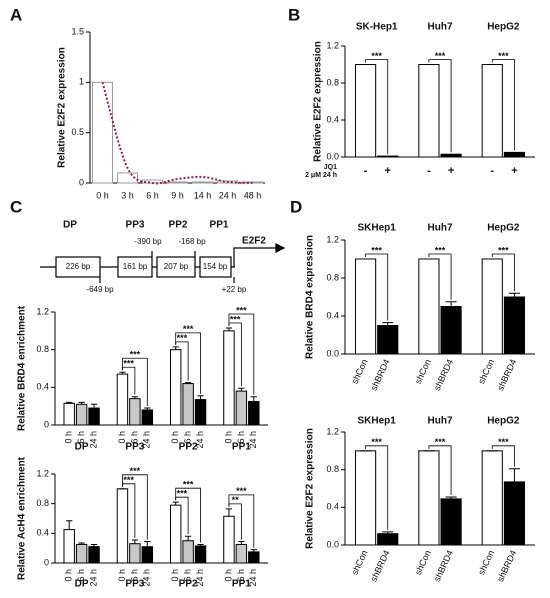 Image resolution: width=550 pixels, height=598 pixels. What do you see at coordinates (310, 297) in the screenshot?
I see `y-axis-label: Relative BRD4 expression` at bounding box center [310, 297].